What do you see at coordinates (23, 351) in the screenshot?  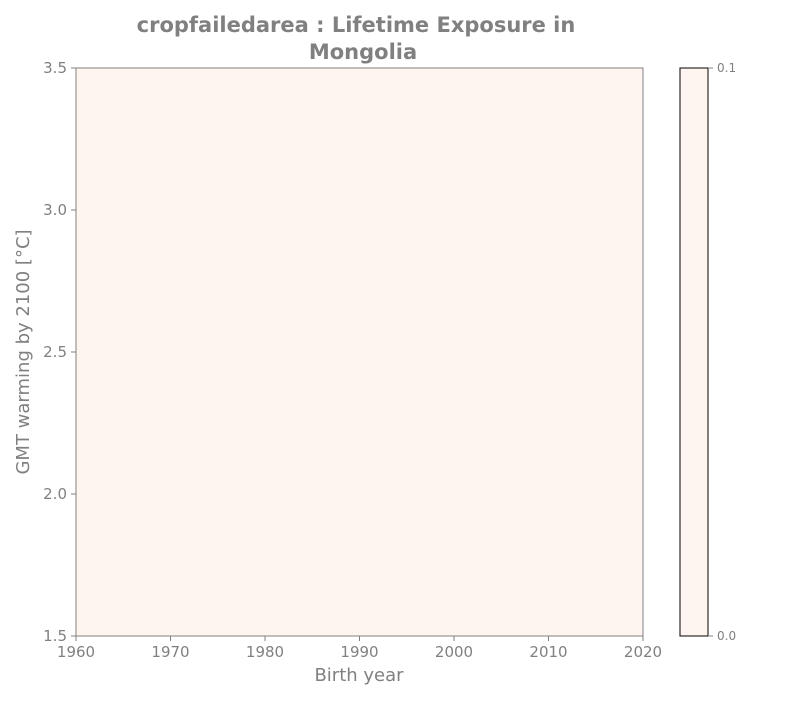 I see `y-axis-label: GMT warming by 2100 [°C]` at bounding box center [23, 351].